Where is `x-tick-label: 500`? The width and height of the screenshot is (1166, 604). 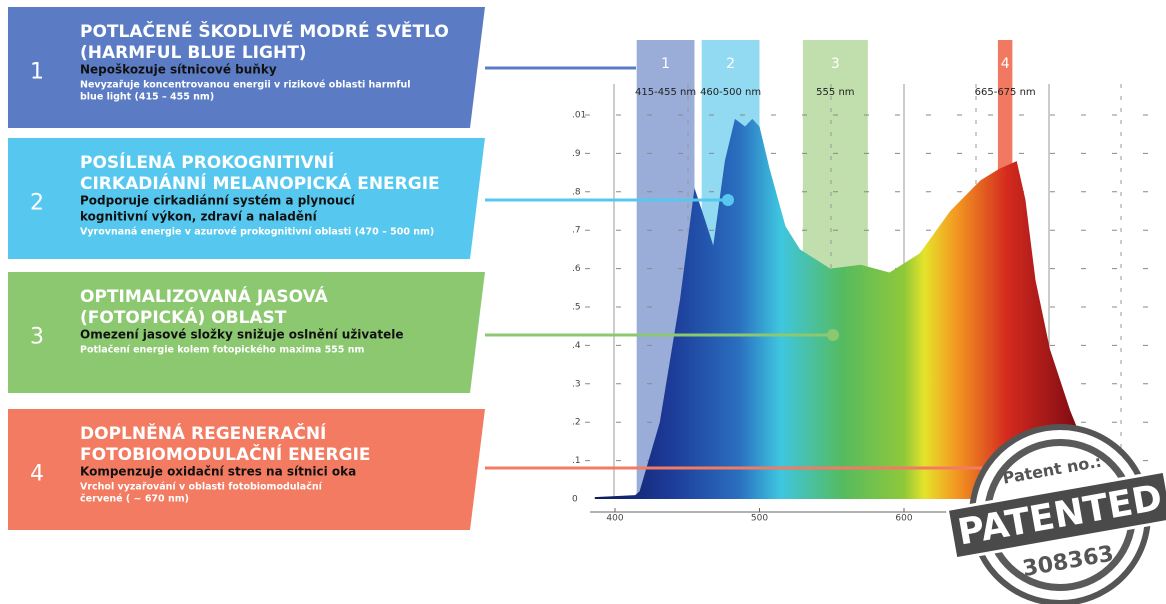 x-tick-label: 500 is located at coordinates (759, 519).